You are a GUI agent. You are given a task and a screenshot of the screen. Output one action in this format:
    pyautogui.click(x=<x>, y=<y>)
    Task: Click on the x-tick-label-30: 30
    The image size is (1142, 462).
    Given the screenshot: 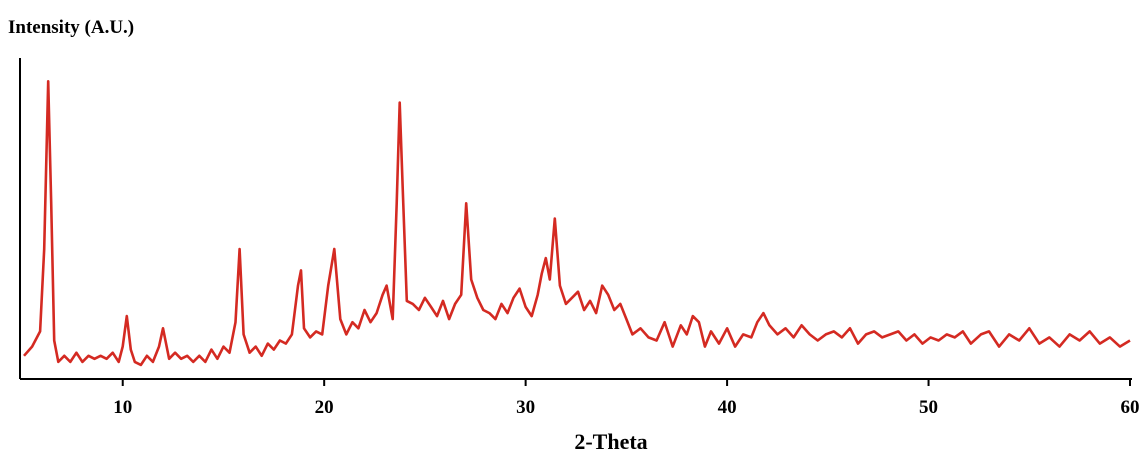 What is the action you would take?
    pyautogui.click(x=525, y=407)
    